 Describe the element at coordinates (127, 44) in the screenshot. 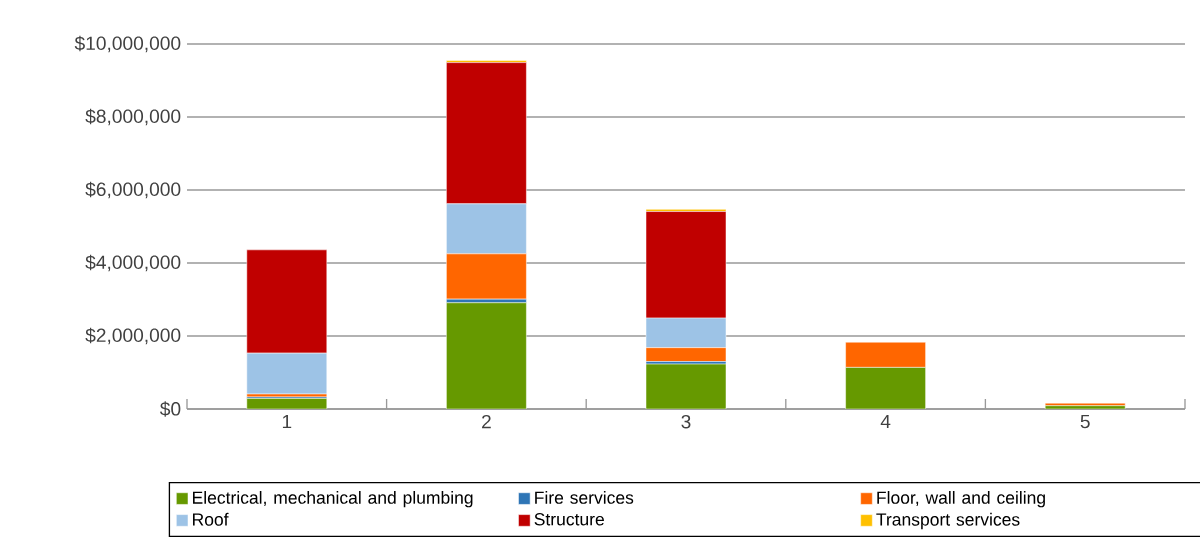

I see `y-tick-label: $10,000,000` at that location.